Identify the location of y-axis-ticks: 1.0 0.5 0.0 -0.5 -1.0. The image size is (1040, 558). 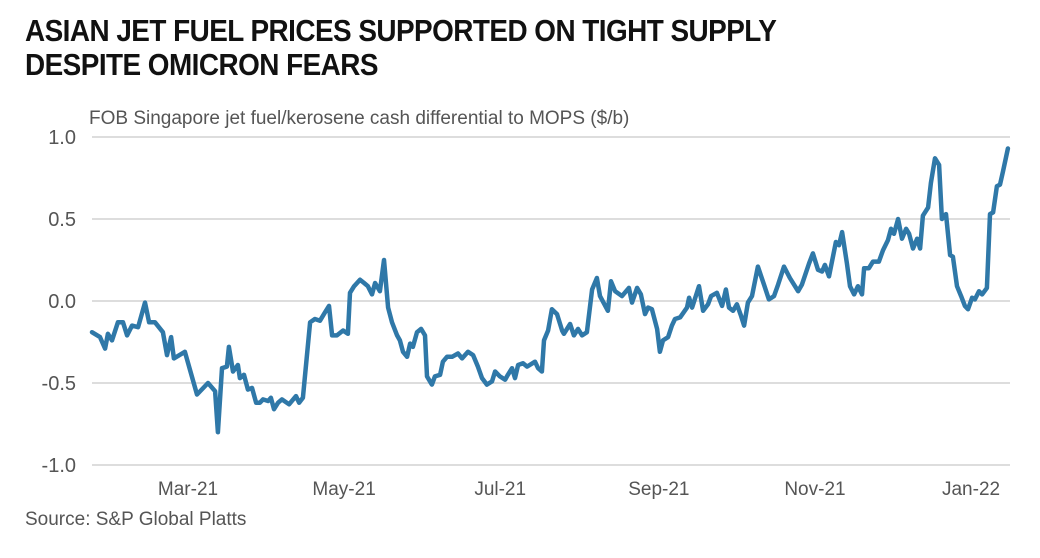
(59, 302).